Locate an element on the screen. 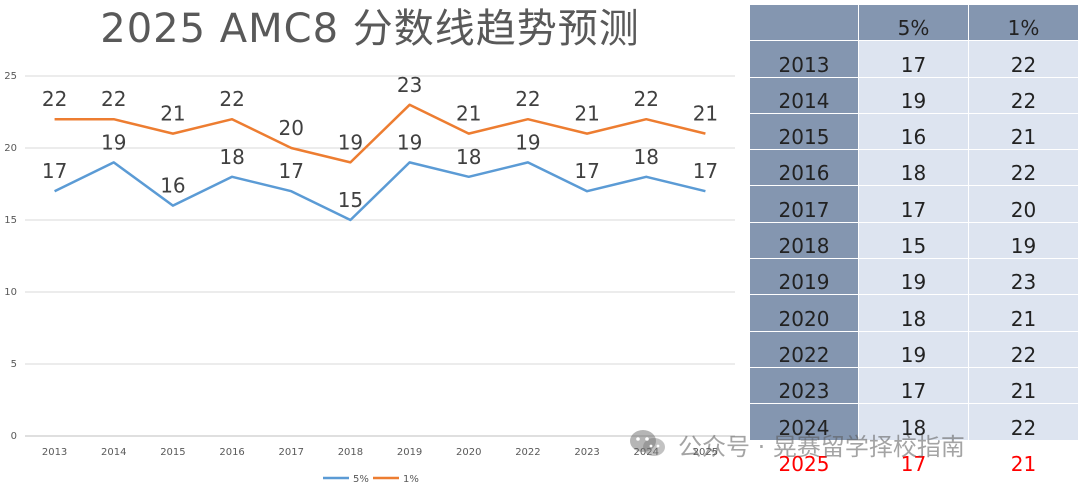  table-p5-cell: 15 is located at coordinates (913, 240).